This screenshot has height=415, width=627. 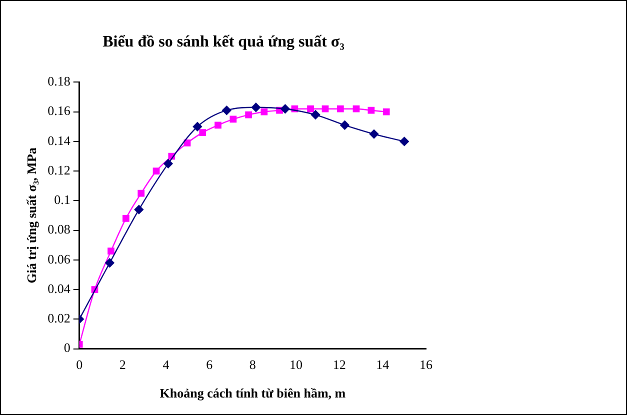 I want to click on x-tick-label: 2, so click(x=122, y=364).